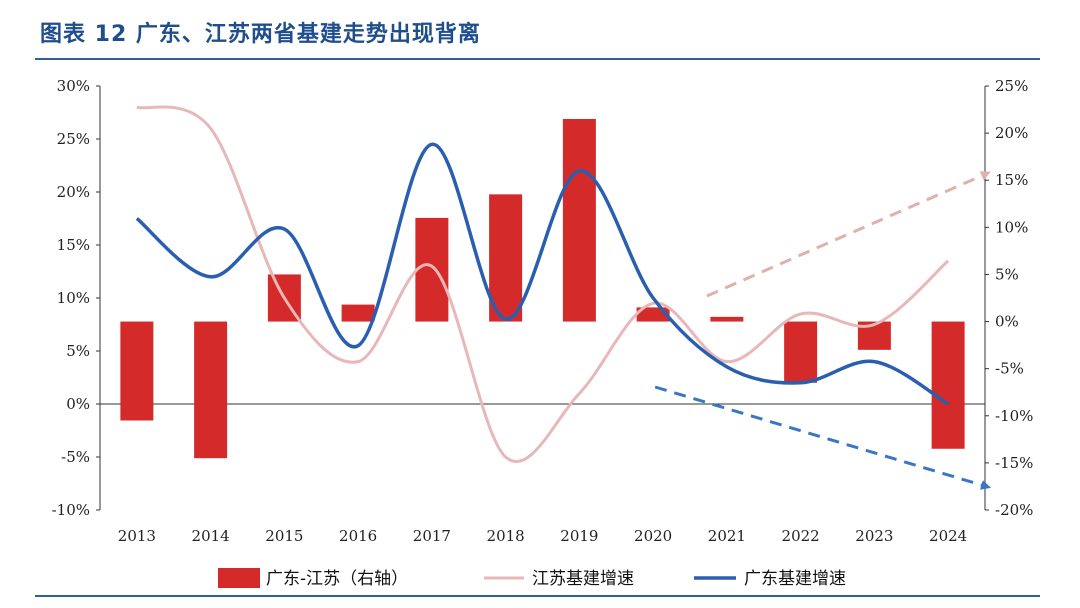  Describe the element at coordinates (1011, 227) in the screenshot. I see `right-tick-label: 10%` at that location.